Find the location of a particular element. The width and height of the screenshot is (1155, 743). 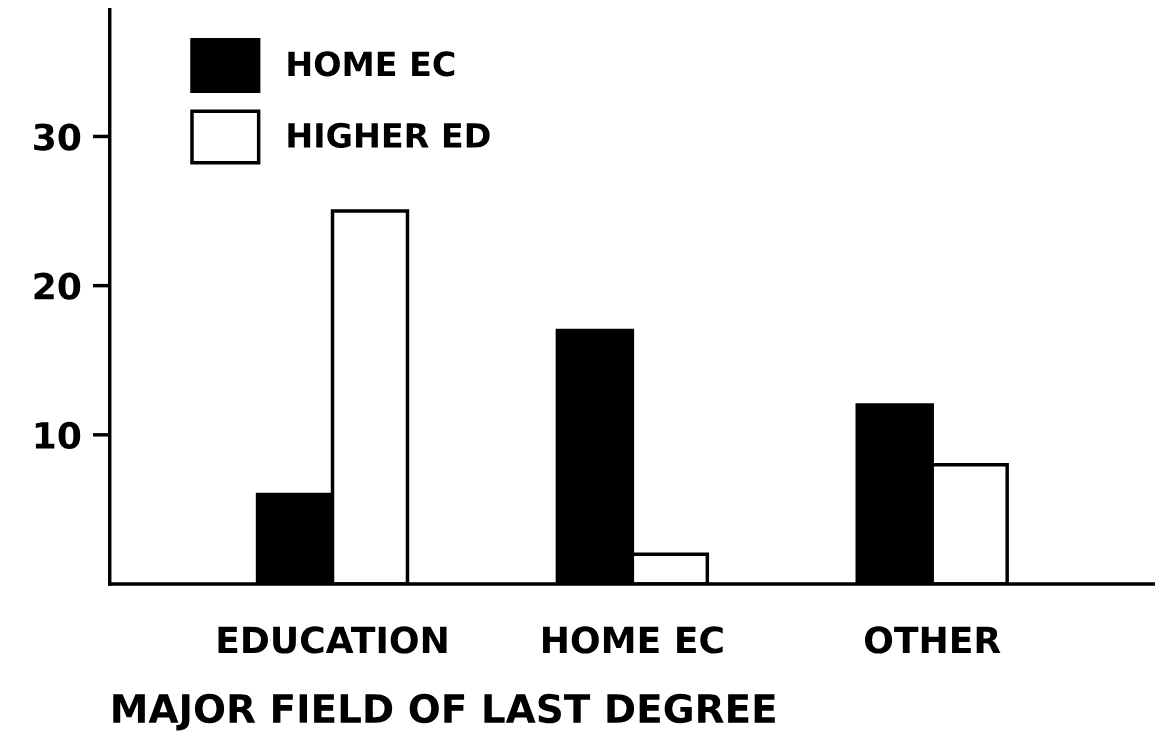

x-axis-title: MAJOR FIELD OF LAST DEGREE is located at coordinates (444, 712).